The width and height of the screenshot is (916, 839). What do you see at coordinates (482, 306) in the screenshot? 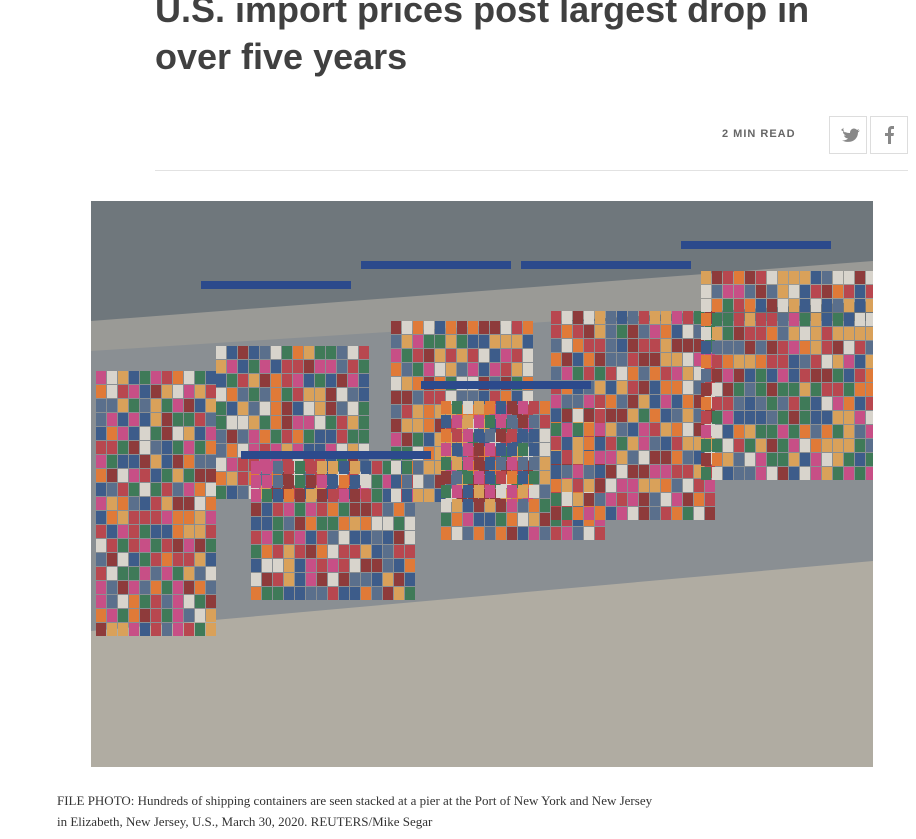
I see `quay` at bounding box center [482, 306].